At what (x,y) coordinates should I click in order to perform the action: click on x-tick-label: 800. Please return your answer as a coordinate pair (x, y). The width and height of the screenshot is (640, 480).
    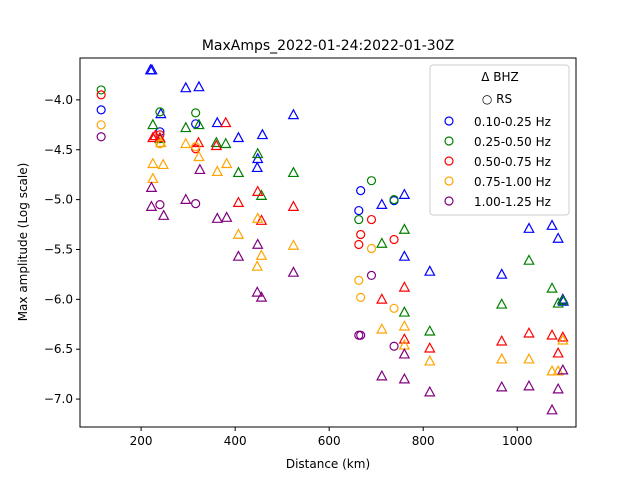
    Looking at the image, I should click on (423, 441).